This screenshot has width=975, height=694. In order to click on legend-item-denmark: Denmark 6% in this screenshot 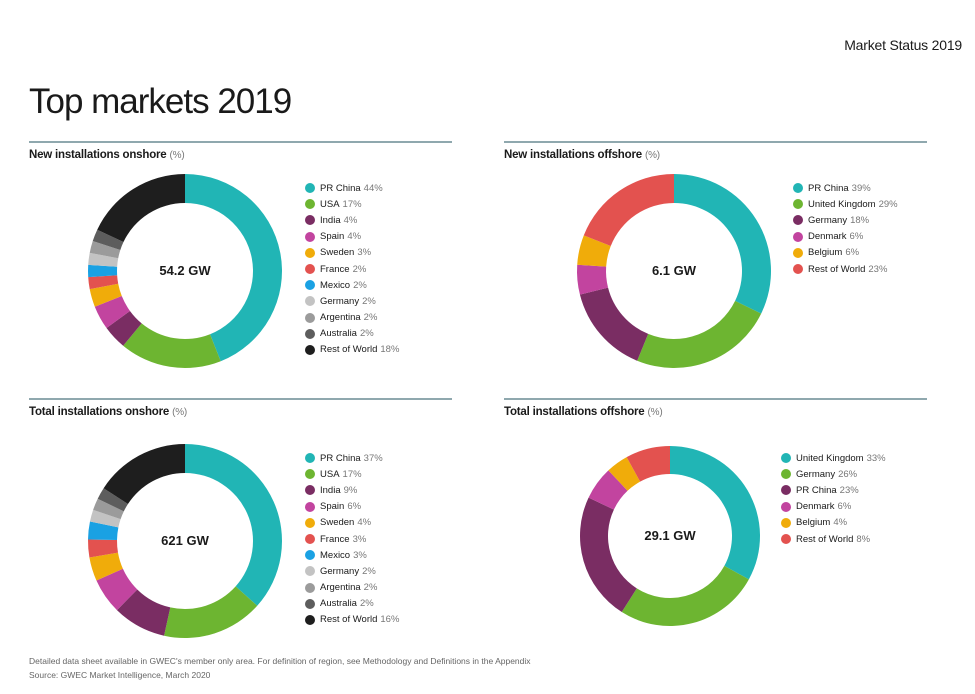, I will do `click(845, 237)`.